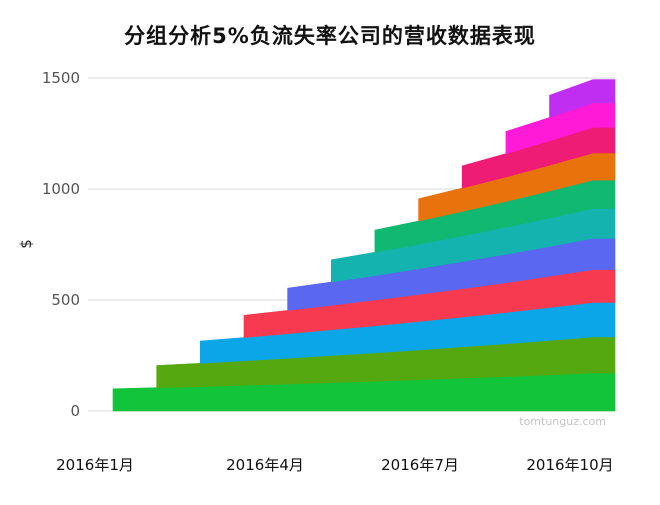  Describe the element at coordinates (330, 36) in the screenshot. I see `chart-title: 分组分析5%负流失率公司的营收数据表现` at that location.